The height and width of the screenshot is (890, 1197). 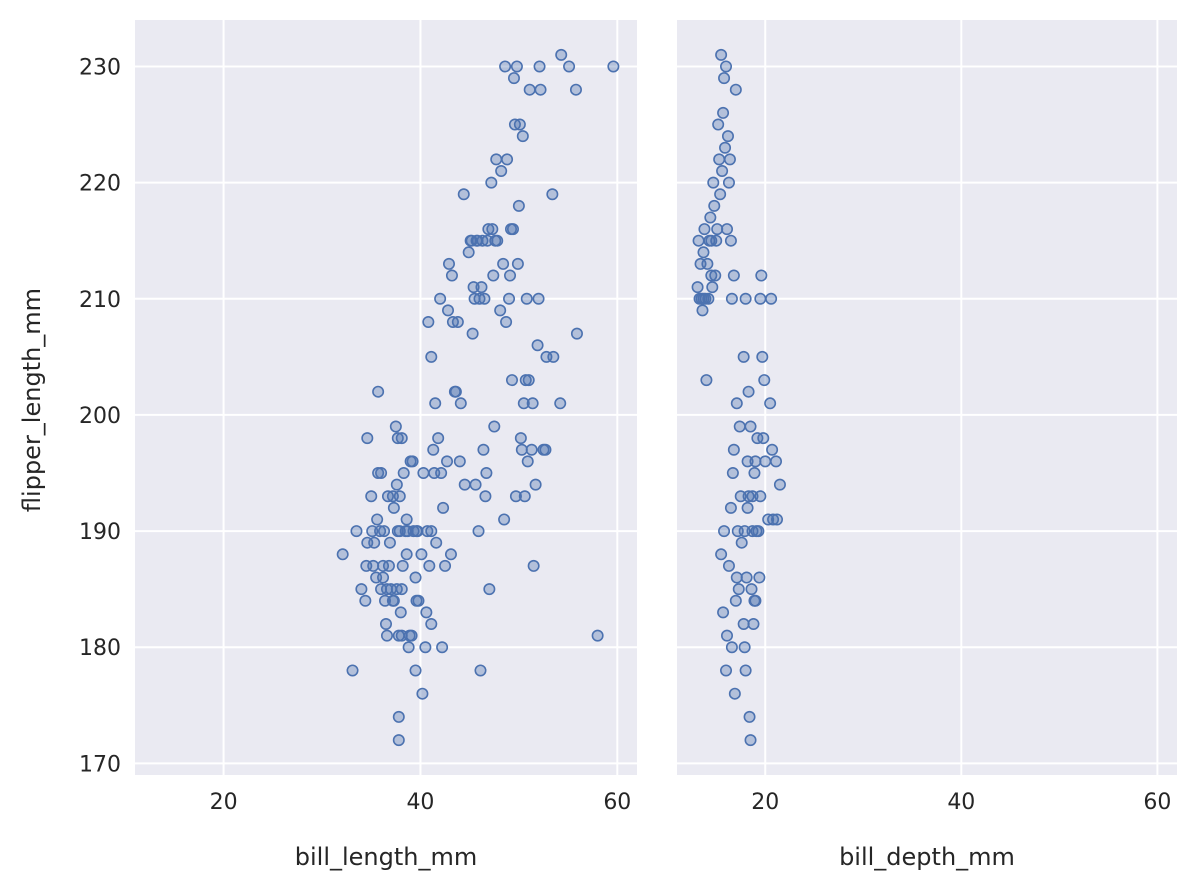 I want to click on y-tick-label: 180, so click(x=100, y=648).